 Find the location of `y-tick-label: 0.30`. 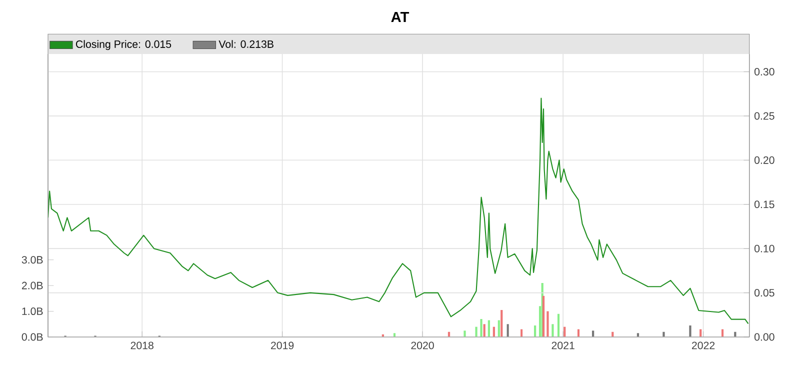

y-tick-label: 0.30 is located at coordinates (764, 72).